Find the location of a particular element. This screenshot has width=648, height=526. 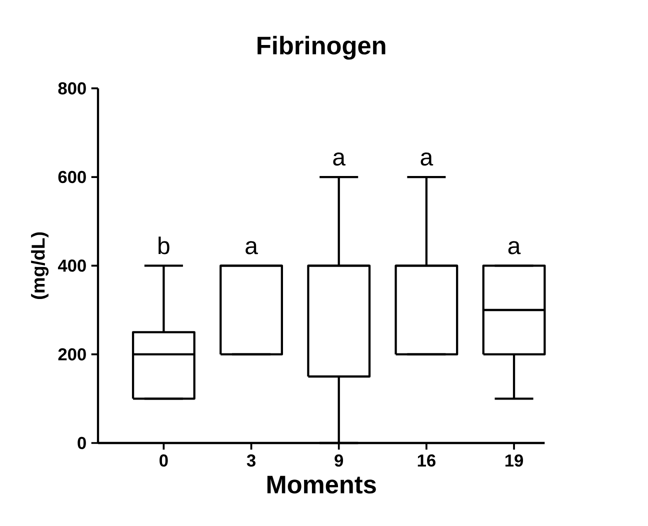

x-tick-label: 19 is located at coordinates (514, 460).